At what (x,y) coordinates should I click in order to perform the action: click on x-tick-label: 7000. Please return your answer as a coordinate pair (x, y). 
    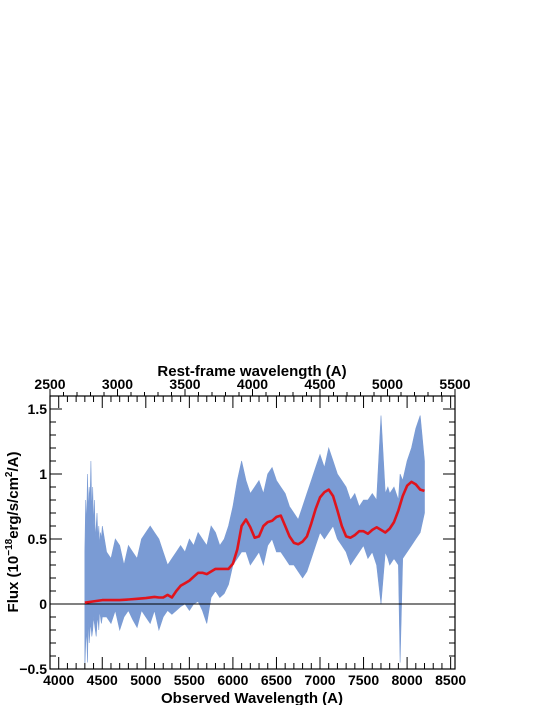
    Looking at the image, I should click on (319, 680).